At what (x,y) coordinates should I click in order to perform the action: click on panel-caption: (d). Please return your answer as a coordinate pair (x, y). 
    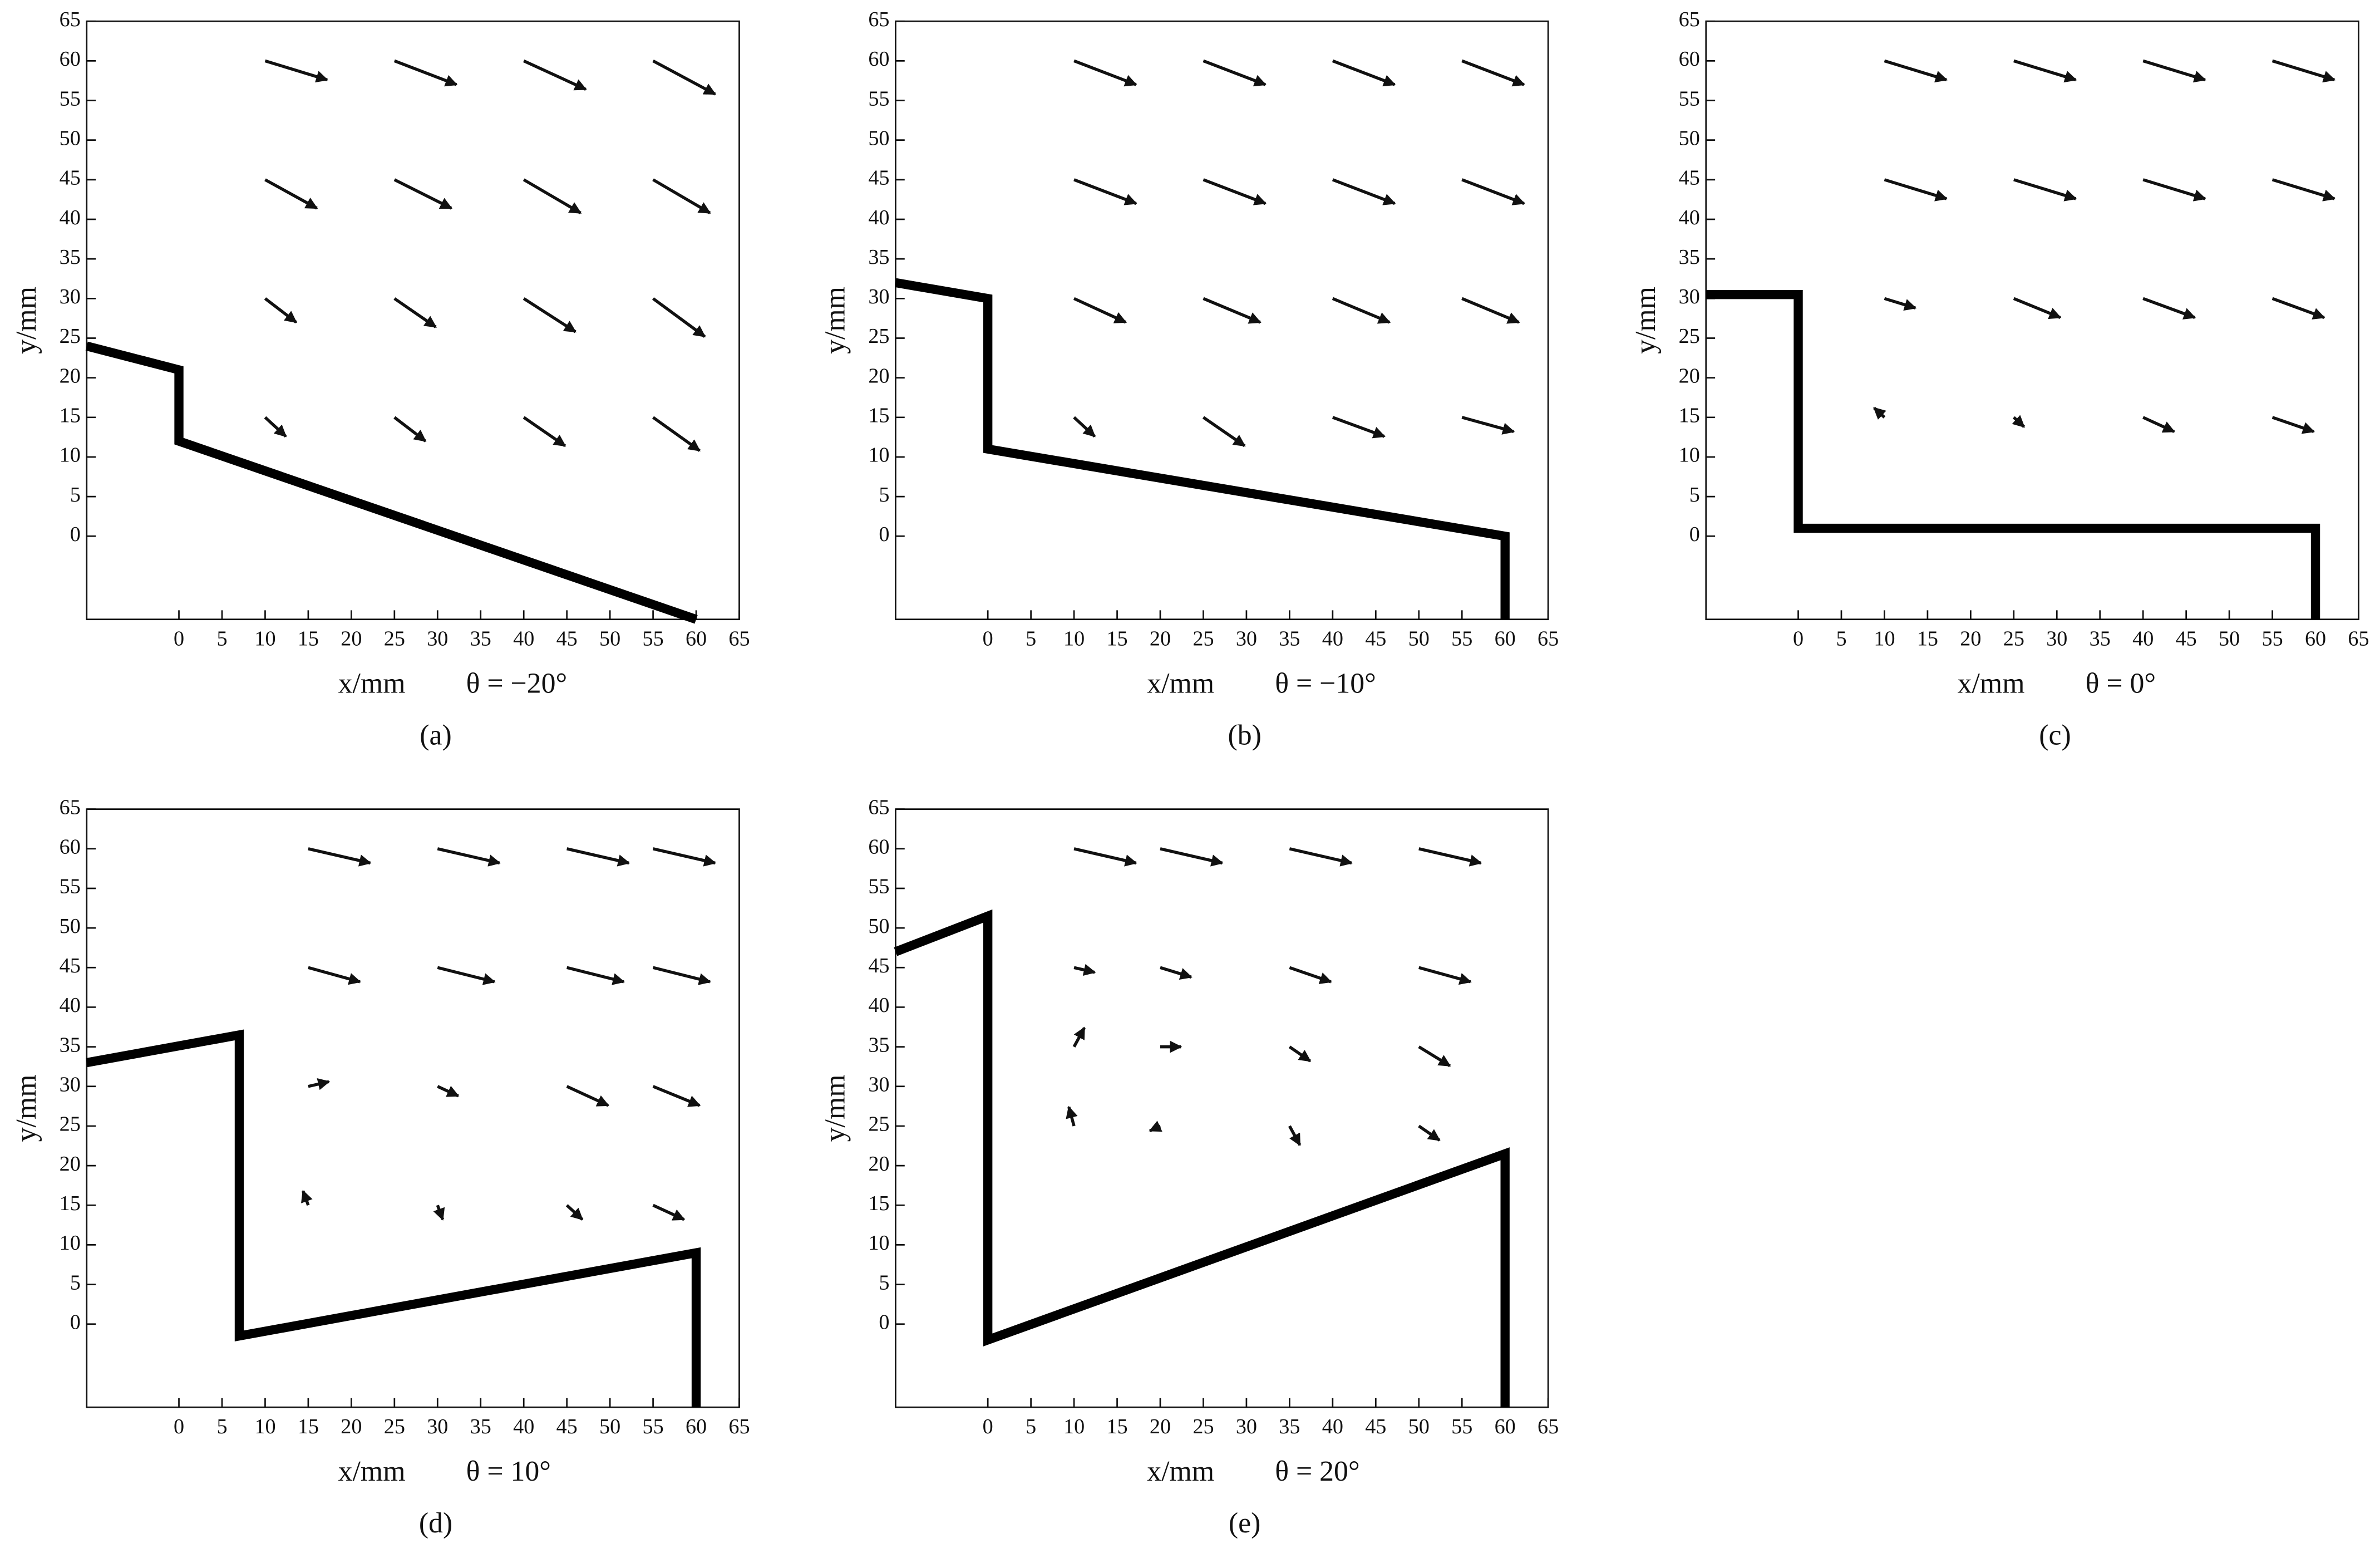
    Looking at the image, I should click on (435, 1523).